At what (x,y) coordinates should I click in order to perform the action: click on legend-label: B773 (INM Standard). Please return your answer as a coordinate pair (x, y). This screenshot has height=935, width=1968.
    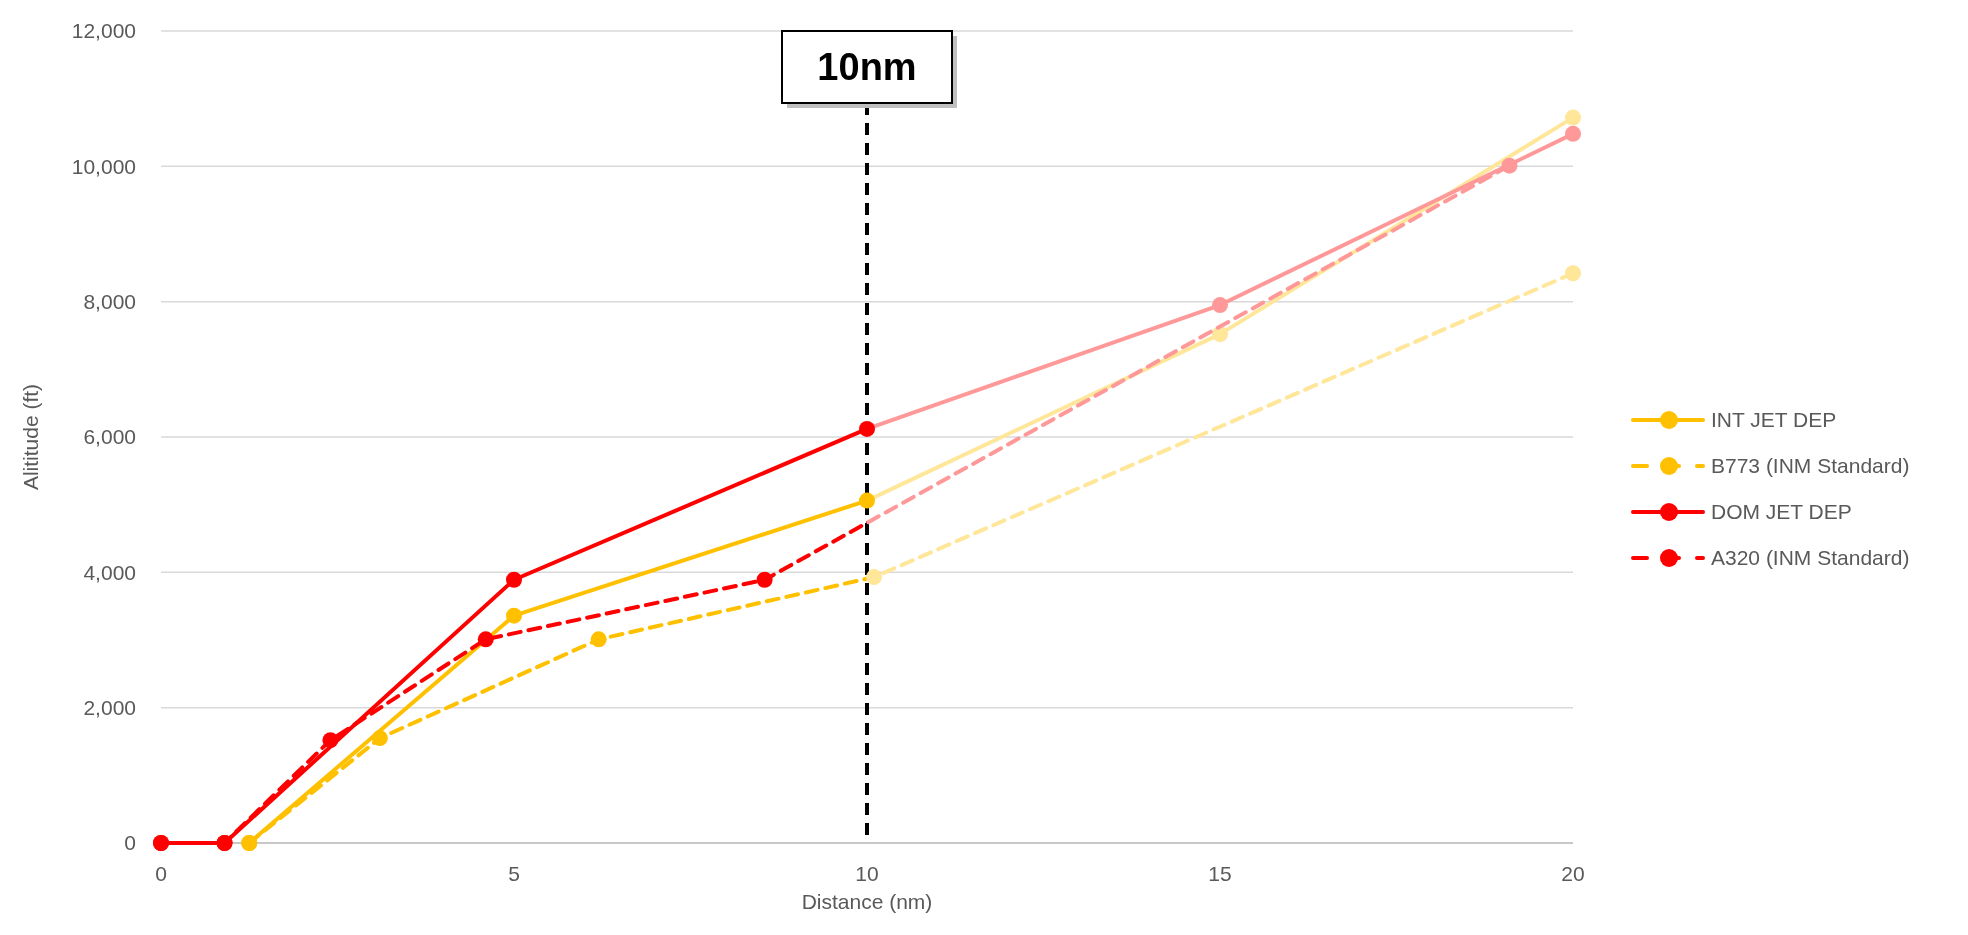
    Looking at the image, I should click on (1810, 466).